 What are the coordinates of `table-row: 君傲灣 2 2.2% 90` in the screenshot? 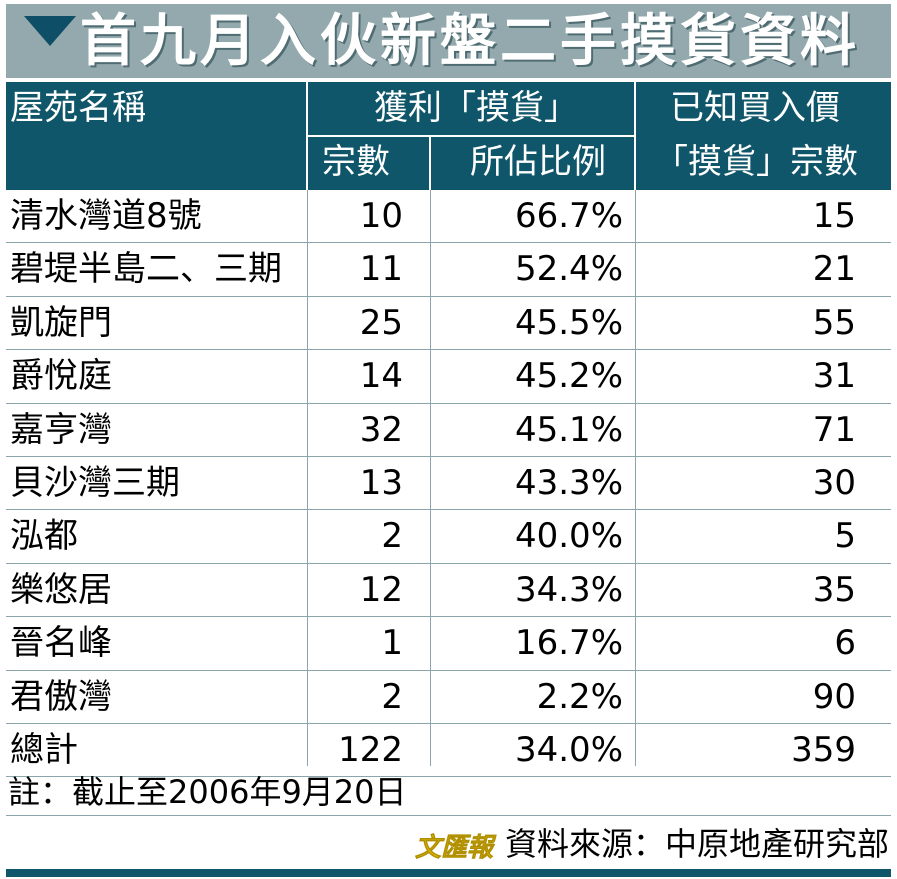 It's located at (448, 697).